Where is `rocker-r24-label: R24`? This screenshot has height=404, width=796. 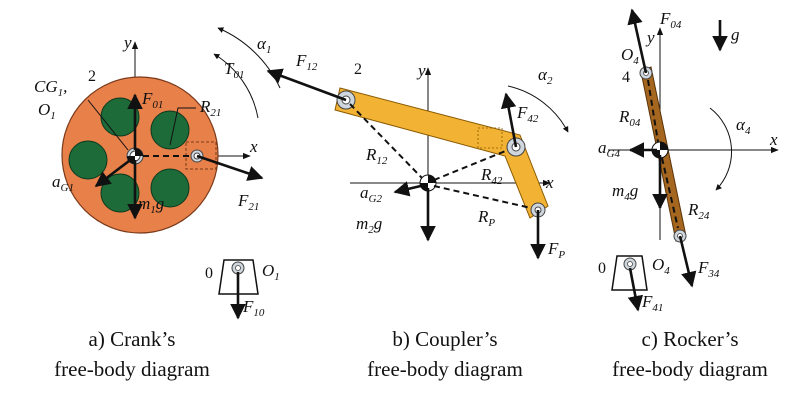 rocker-r24-label: R24 is located at coordinates (698, 211).